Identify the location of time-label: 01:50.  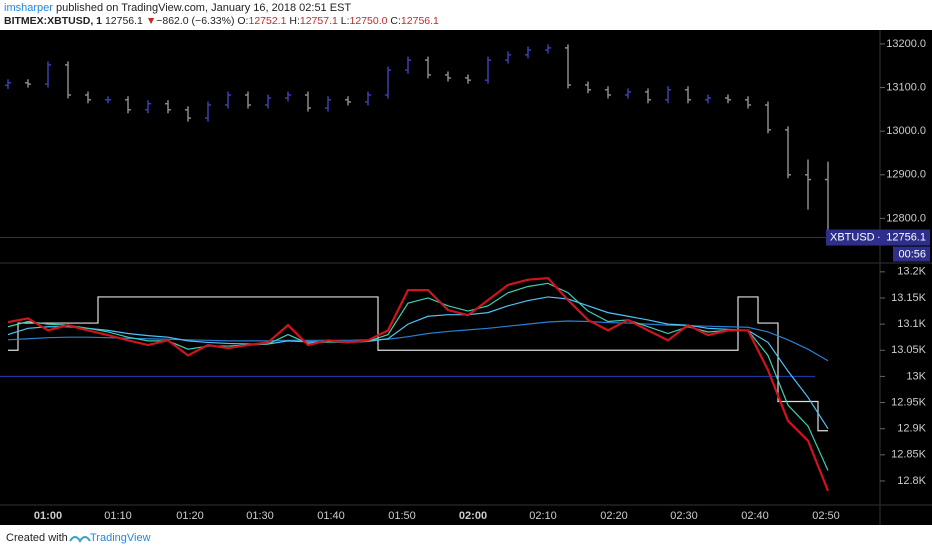
(402, 516).